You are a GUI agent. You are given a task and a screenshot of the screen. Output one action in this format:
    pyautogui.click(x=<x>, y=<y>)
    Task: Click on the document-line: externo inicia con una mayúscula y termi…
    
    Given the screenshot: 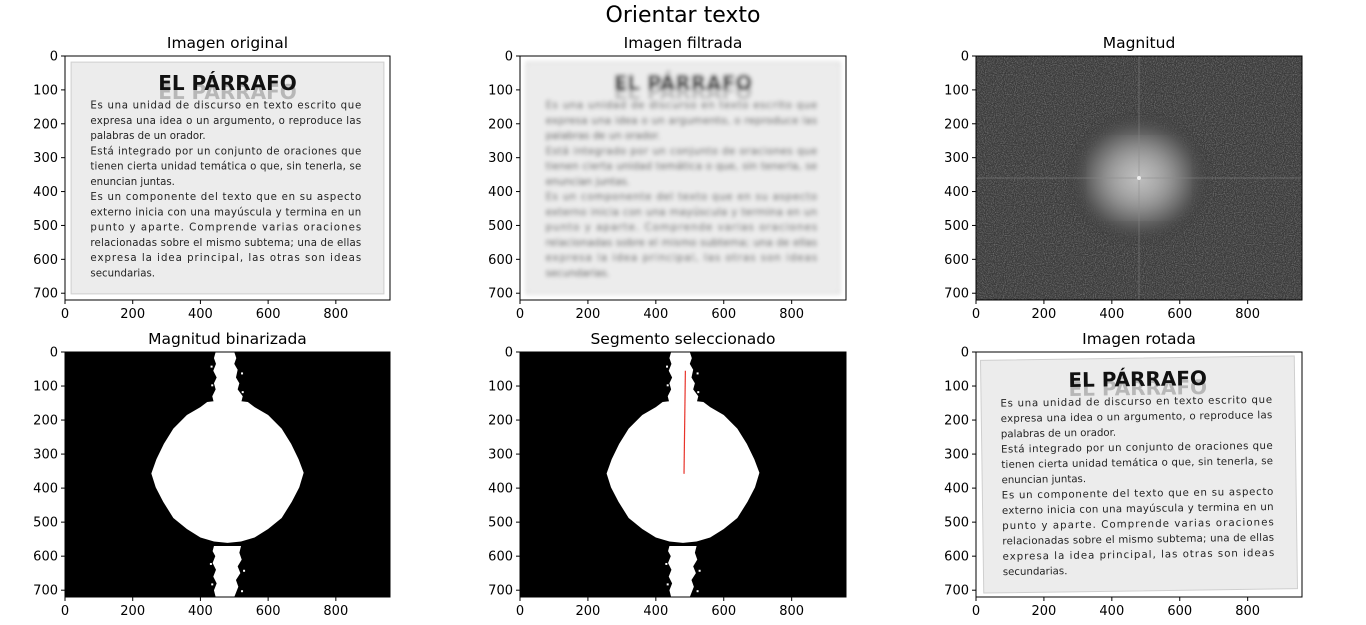 What is the action you would take?
    pyautogui.click(x=681, y=212)
    